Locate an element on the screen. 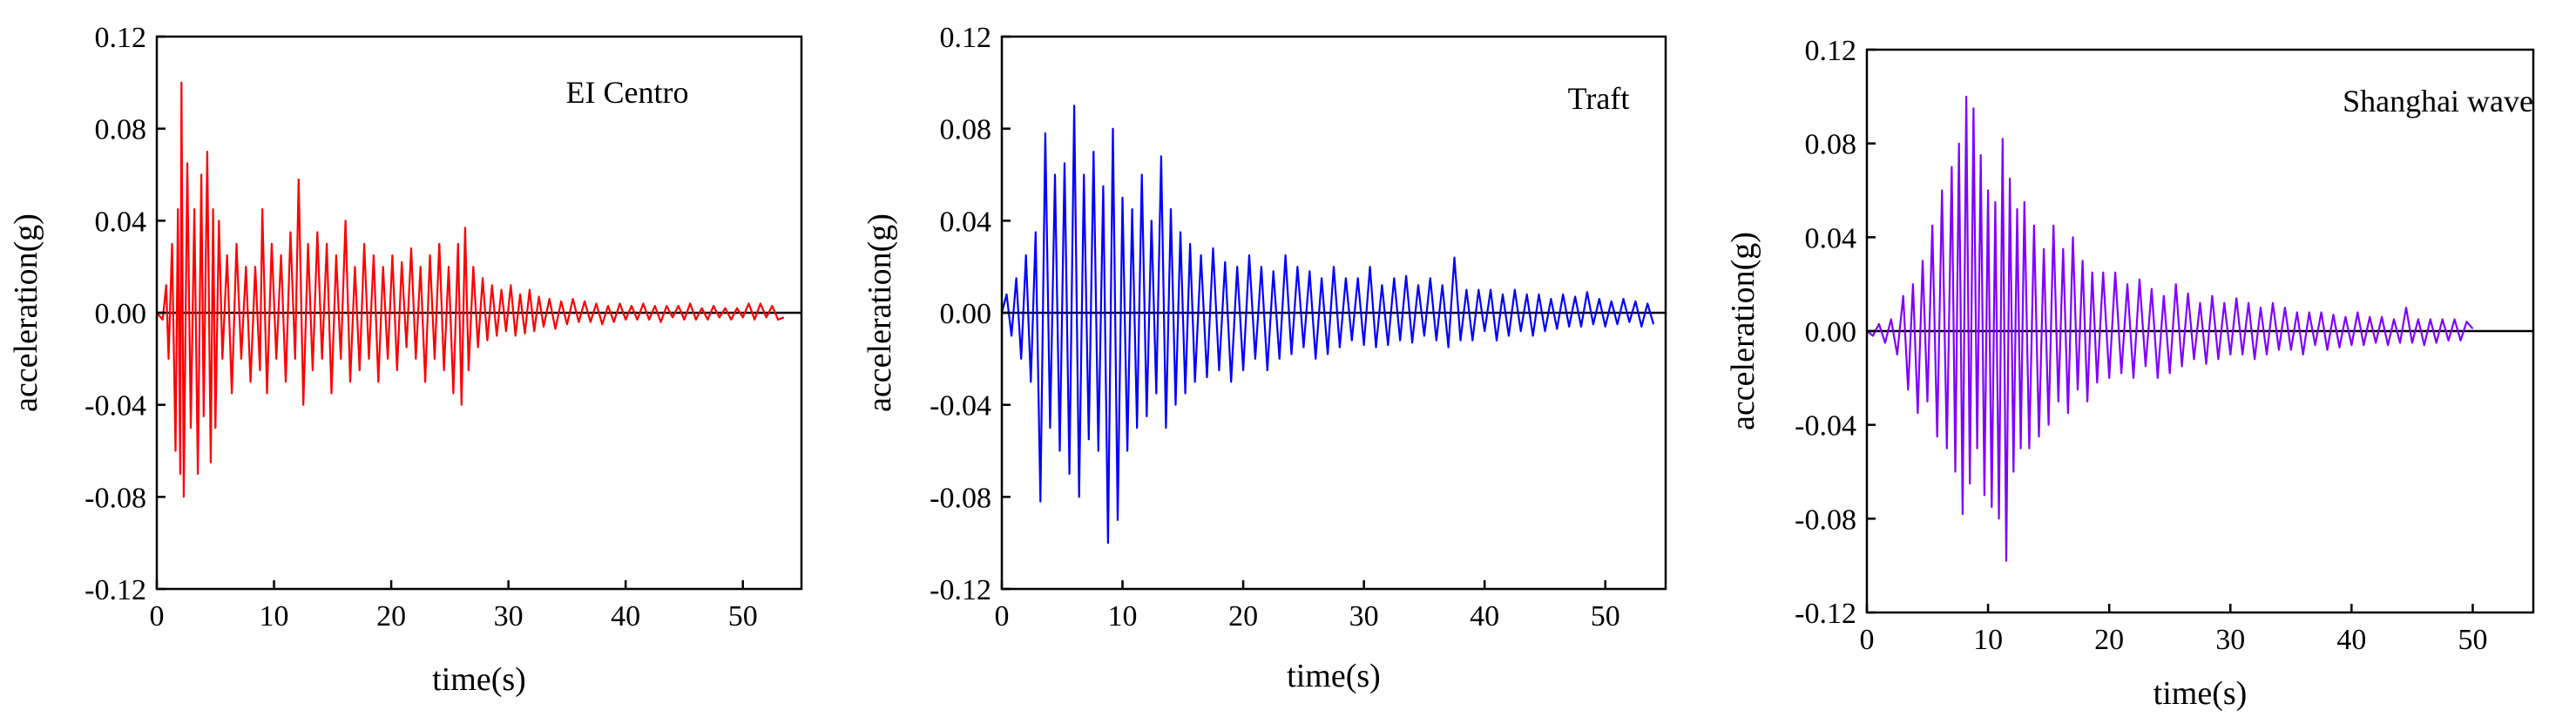 The image size is (2576, 724). series-line-el-centro is located at coordinates (470, 289).